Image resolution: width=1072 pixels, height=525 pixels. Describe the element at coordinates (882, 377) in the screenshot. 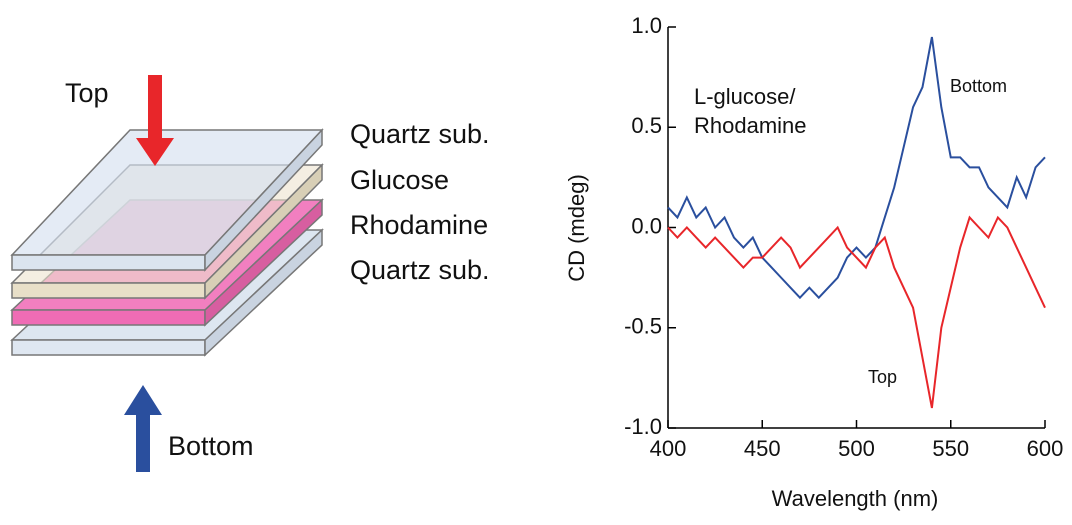

I see `series-label: Top` at that location.